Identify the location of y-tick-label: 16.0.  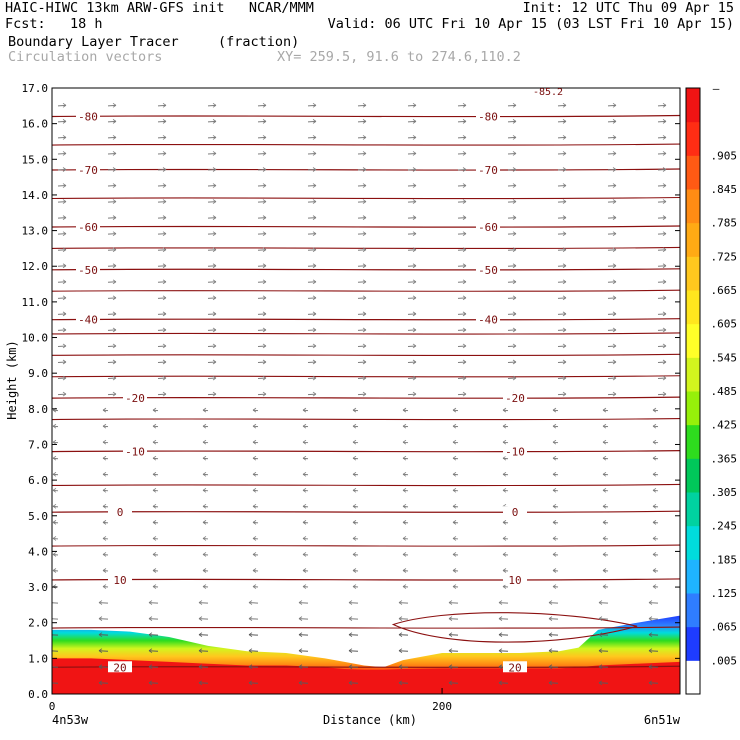
(35, 124).